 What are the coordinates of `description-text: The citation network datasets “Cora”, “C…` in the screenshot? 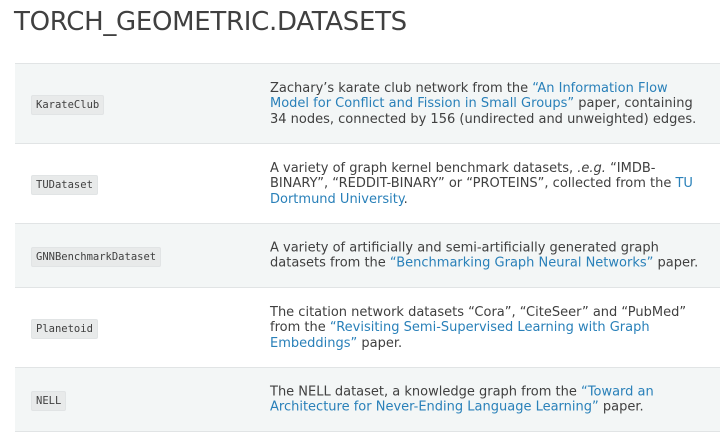 It's located at (478, 319).